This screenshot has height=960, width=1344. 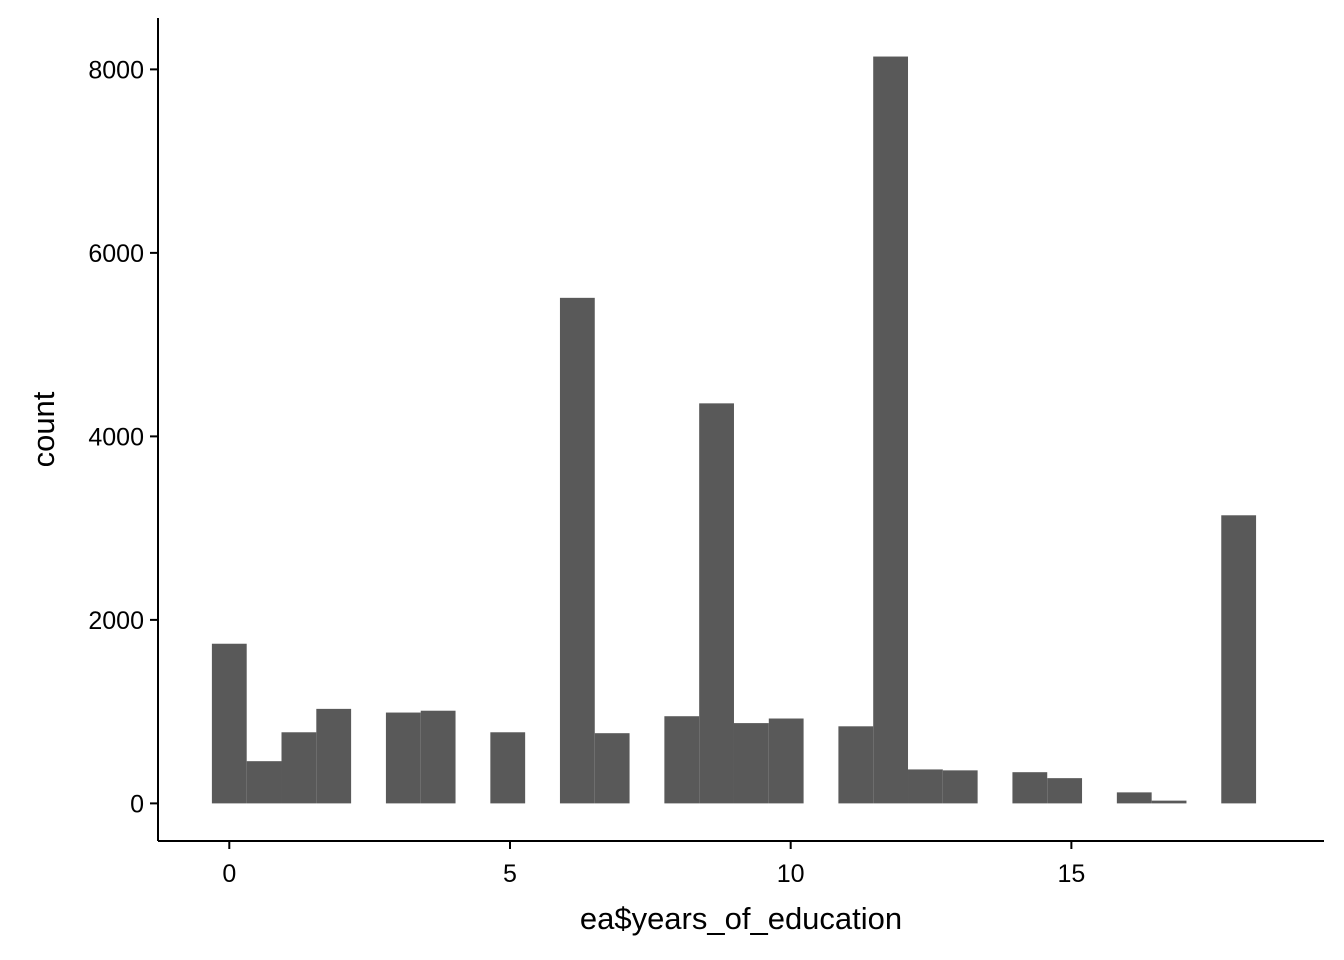 I want to click on y-tick-label: 0, so click(x=137, y=804).